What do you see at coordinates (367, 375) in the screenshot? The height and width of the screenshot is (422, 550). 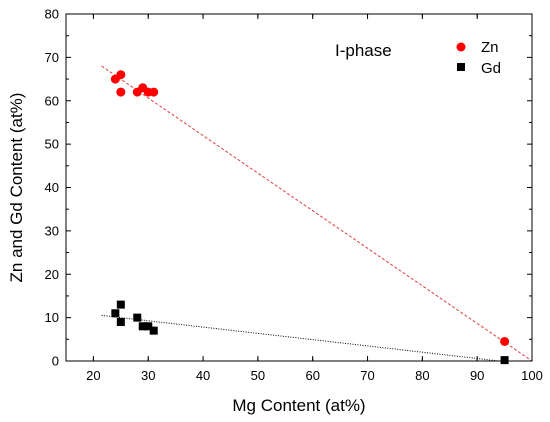 I see `x-tick-label: 70` at bounding box center [367, 375].